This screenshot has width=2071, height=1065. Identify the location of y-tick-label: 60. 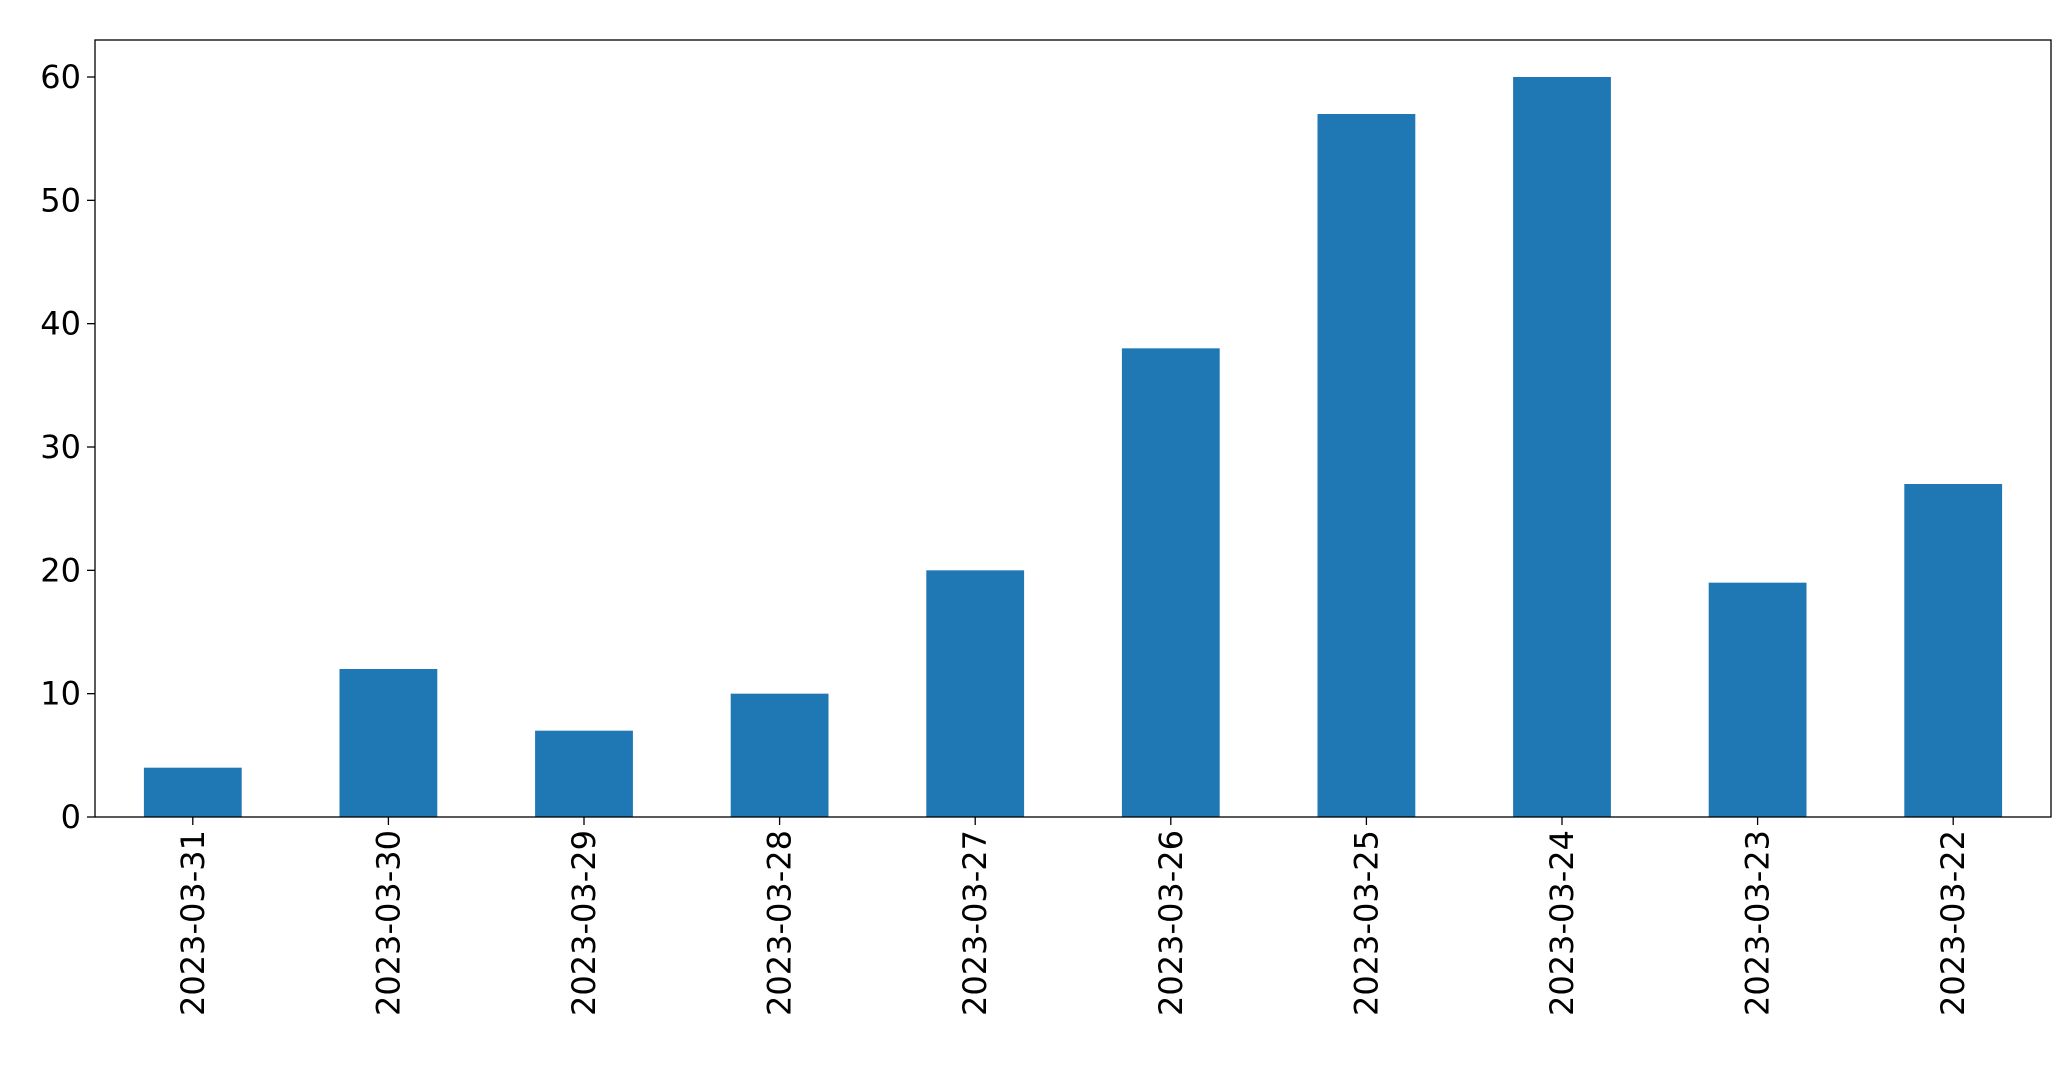
(60, 77).